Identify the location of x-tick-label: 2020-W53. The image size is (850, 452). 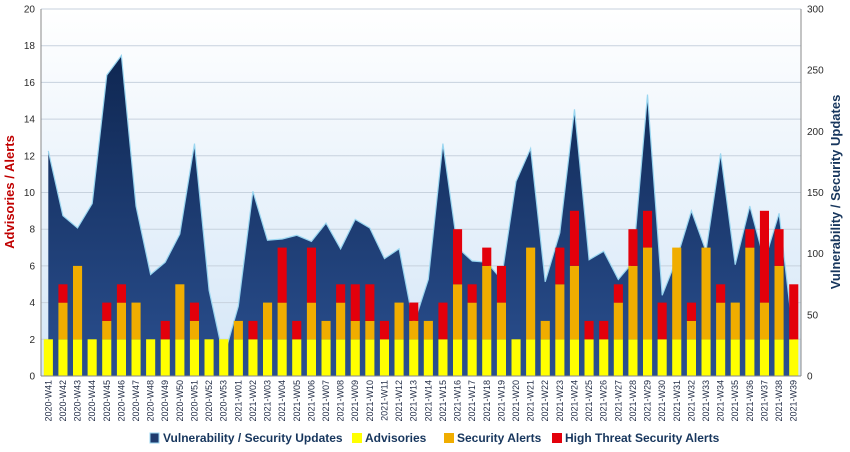
(224, 401).